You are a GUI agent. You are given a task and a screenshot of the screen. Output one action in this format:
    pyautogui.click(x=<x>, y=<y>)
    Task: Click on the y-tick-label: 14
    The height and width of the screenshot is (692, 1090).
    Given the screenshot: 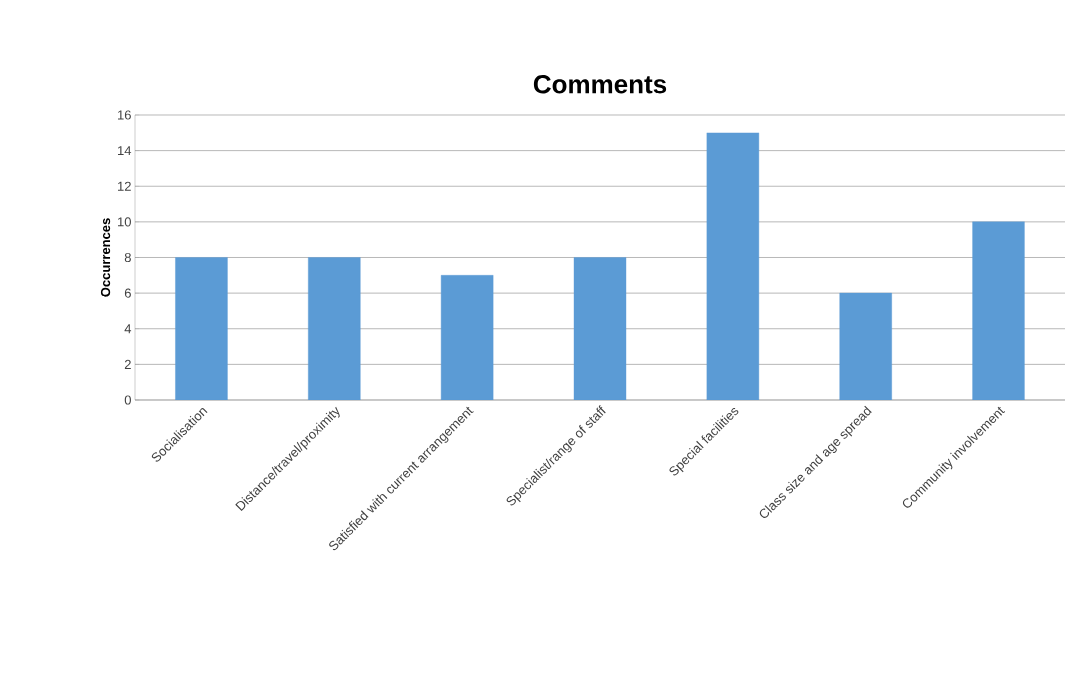 What is the action you would take?
    pyautogui.click(x=125, y=151)
    